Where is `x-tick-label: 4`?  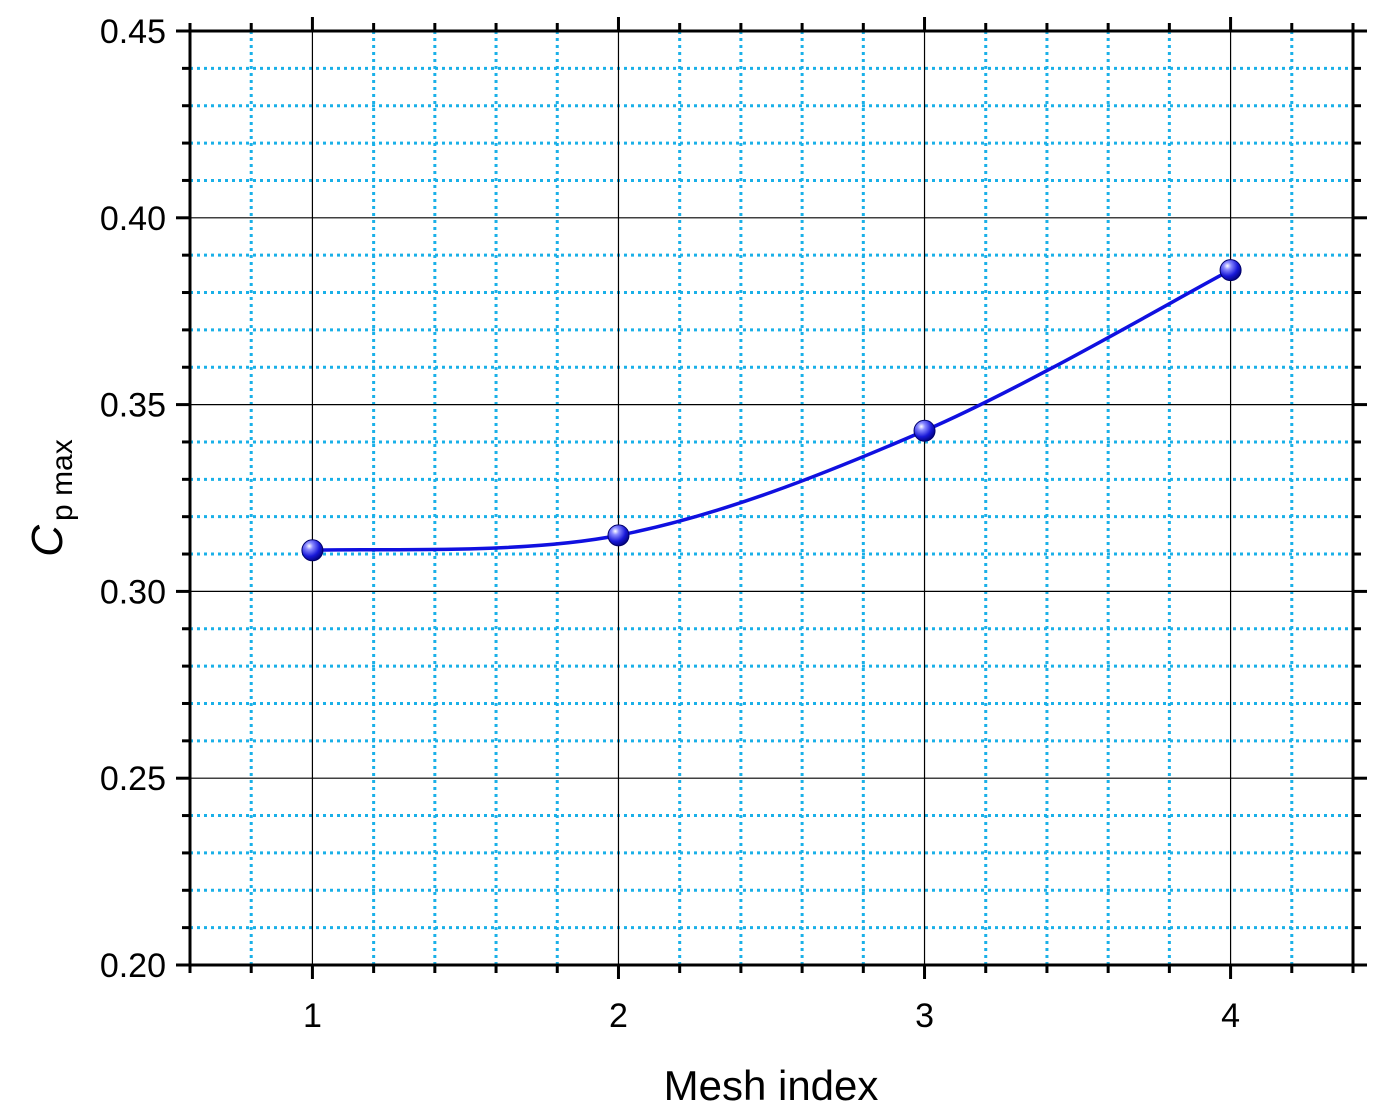
x-tick-label: 4 is located at coordinates (1230, 1016).